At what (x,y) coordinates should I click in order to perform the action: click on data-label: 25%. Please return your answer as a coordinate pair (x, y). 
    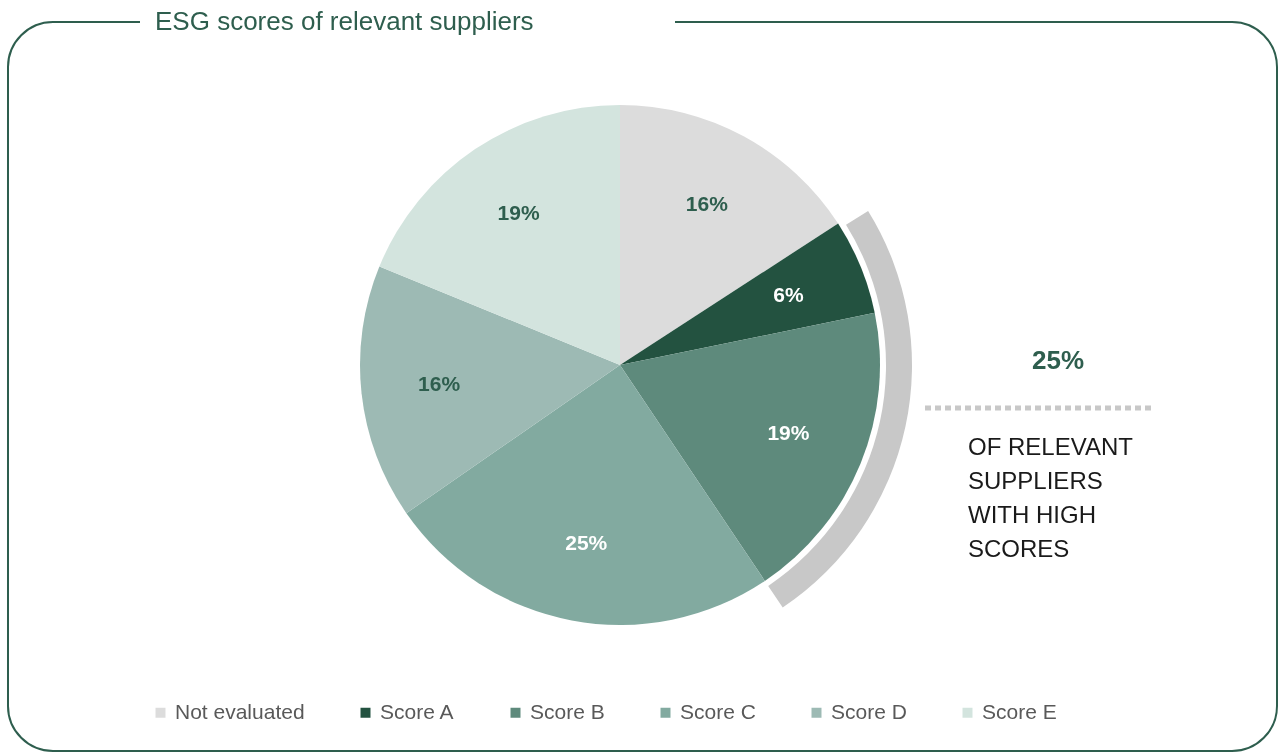
    Looking at the image, I should click on (586, 542).